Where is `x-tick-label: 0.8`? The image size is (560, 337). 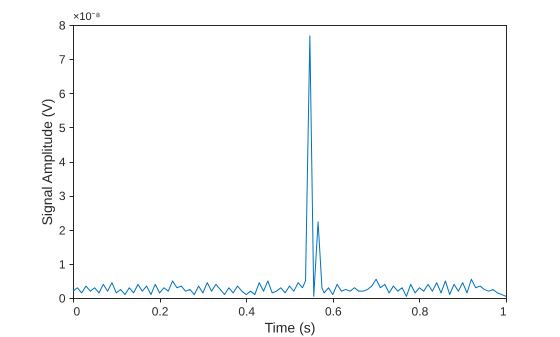
x-tick-label: 0.8 is located at coordinates (420, 311).